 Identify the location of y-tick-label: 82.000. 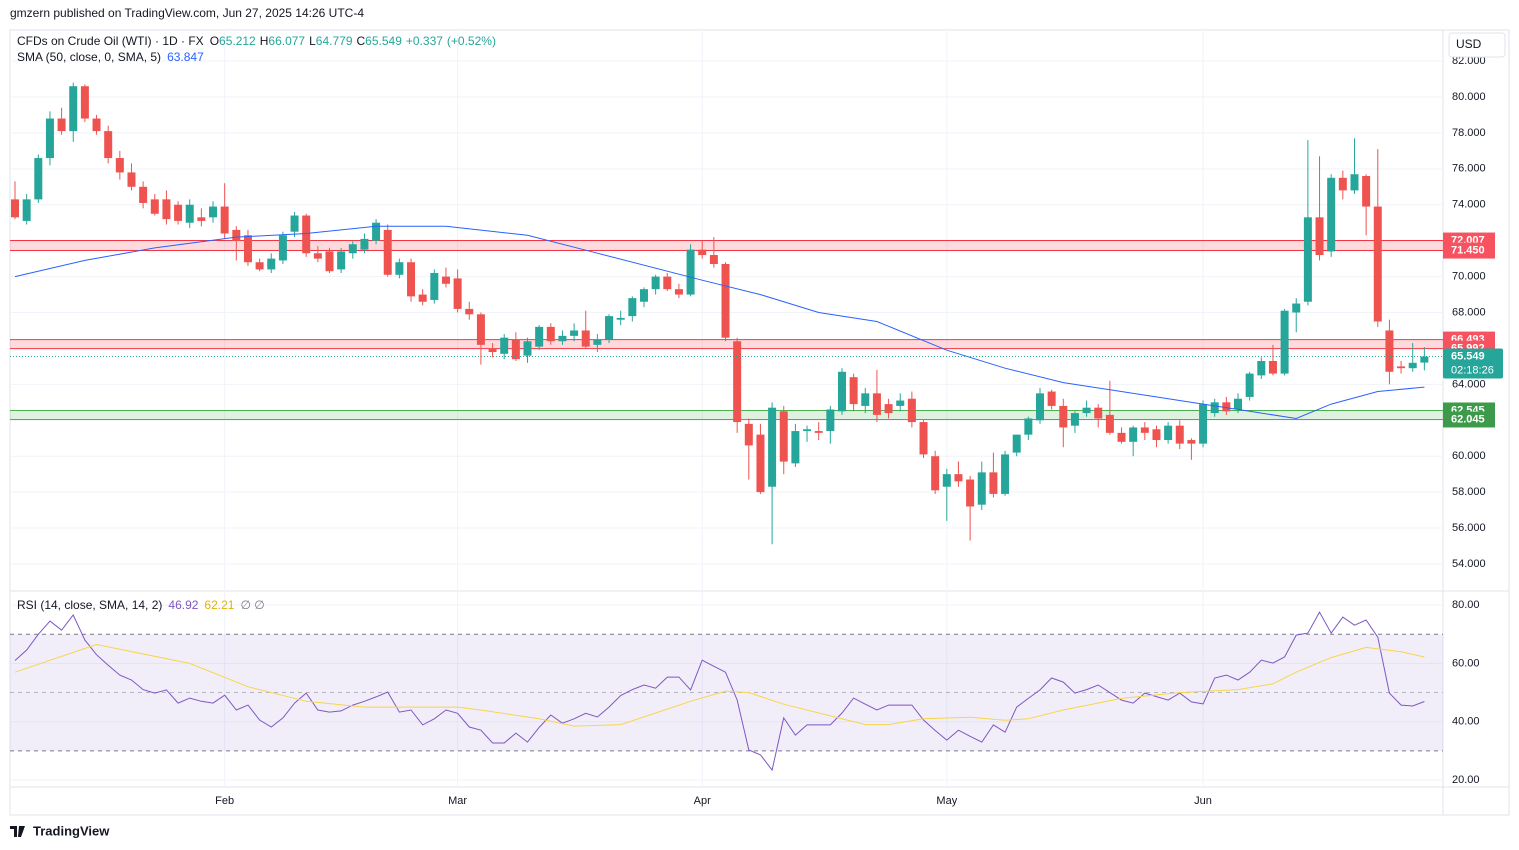
(1469, 61).